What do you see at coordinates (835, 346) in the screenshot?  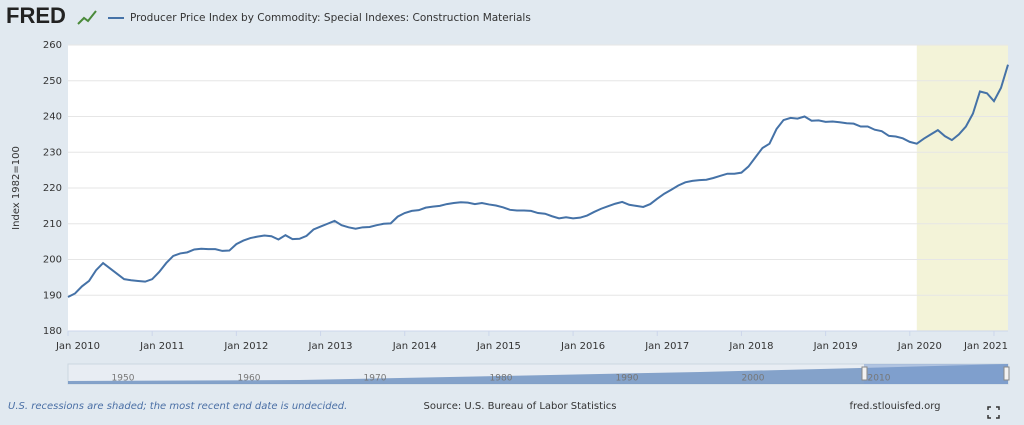 I see `x-tick-label: Jan 2019` at bounding box center [835, 346].